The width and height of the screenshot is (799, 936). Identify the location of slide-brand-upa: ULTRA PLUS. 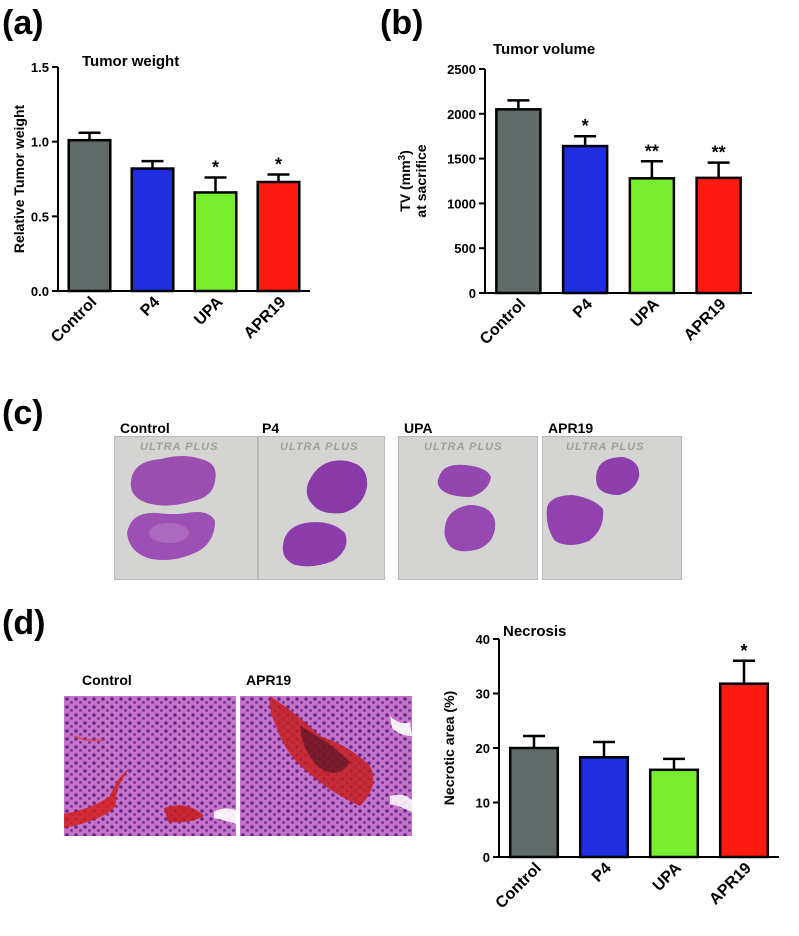
(463, 447).